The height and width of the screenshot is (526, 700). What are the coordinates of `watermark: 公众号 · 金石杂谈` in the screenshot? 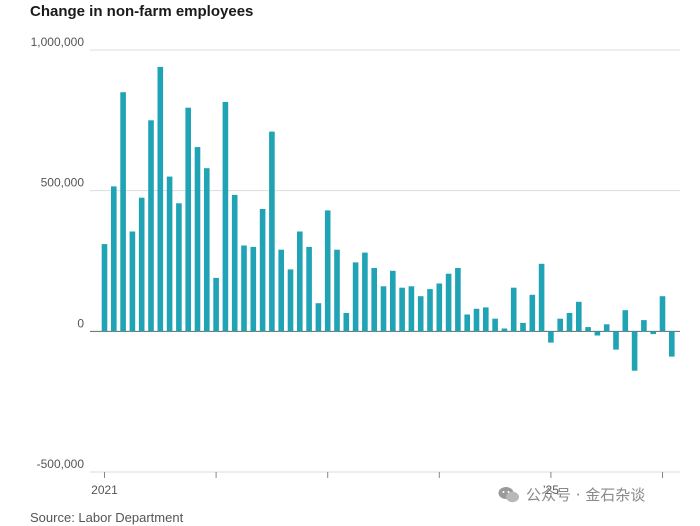 It's located at (571, 494).